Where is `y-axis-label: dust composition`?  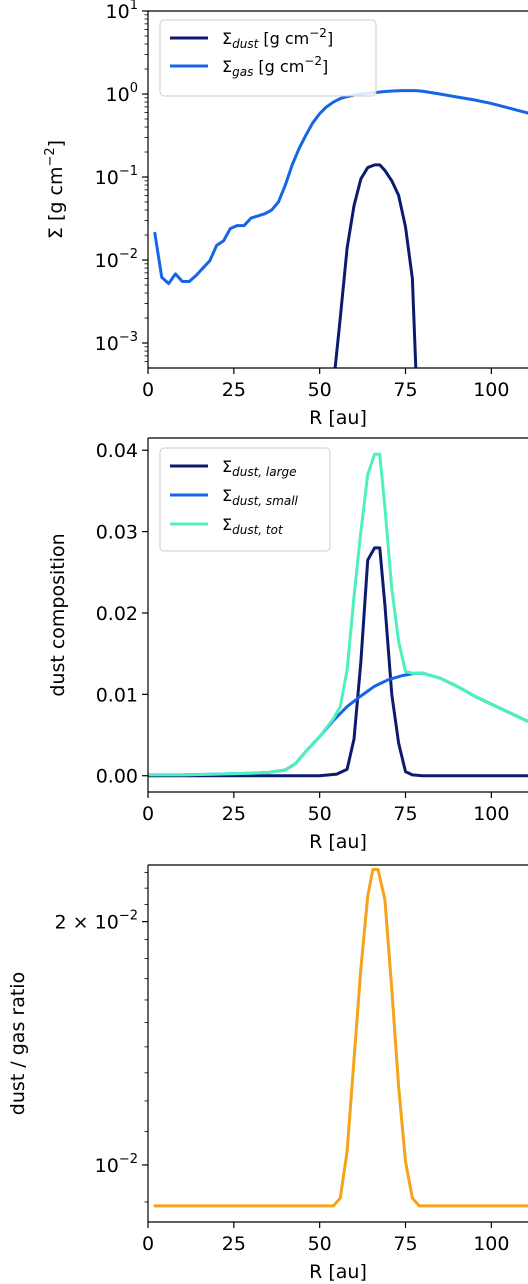 y-axis-label: dust composition is located at coordinates (58, 614).